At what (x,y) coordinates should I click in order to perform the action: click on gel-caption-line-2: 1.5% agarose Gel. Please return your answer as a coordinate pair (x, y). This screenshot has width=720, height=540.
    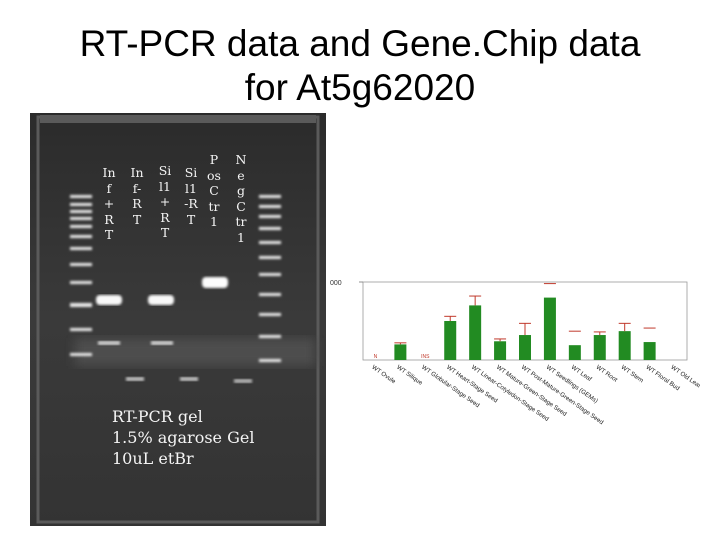
    Looking at the image, I should click on (183, 437).